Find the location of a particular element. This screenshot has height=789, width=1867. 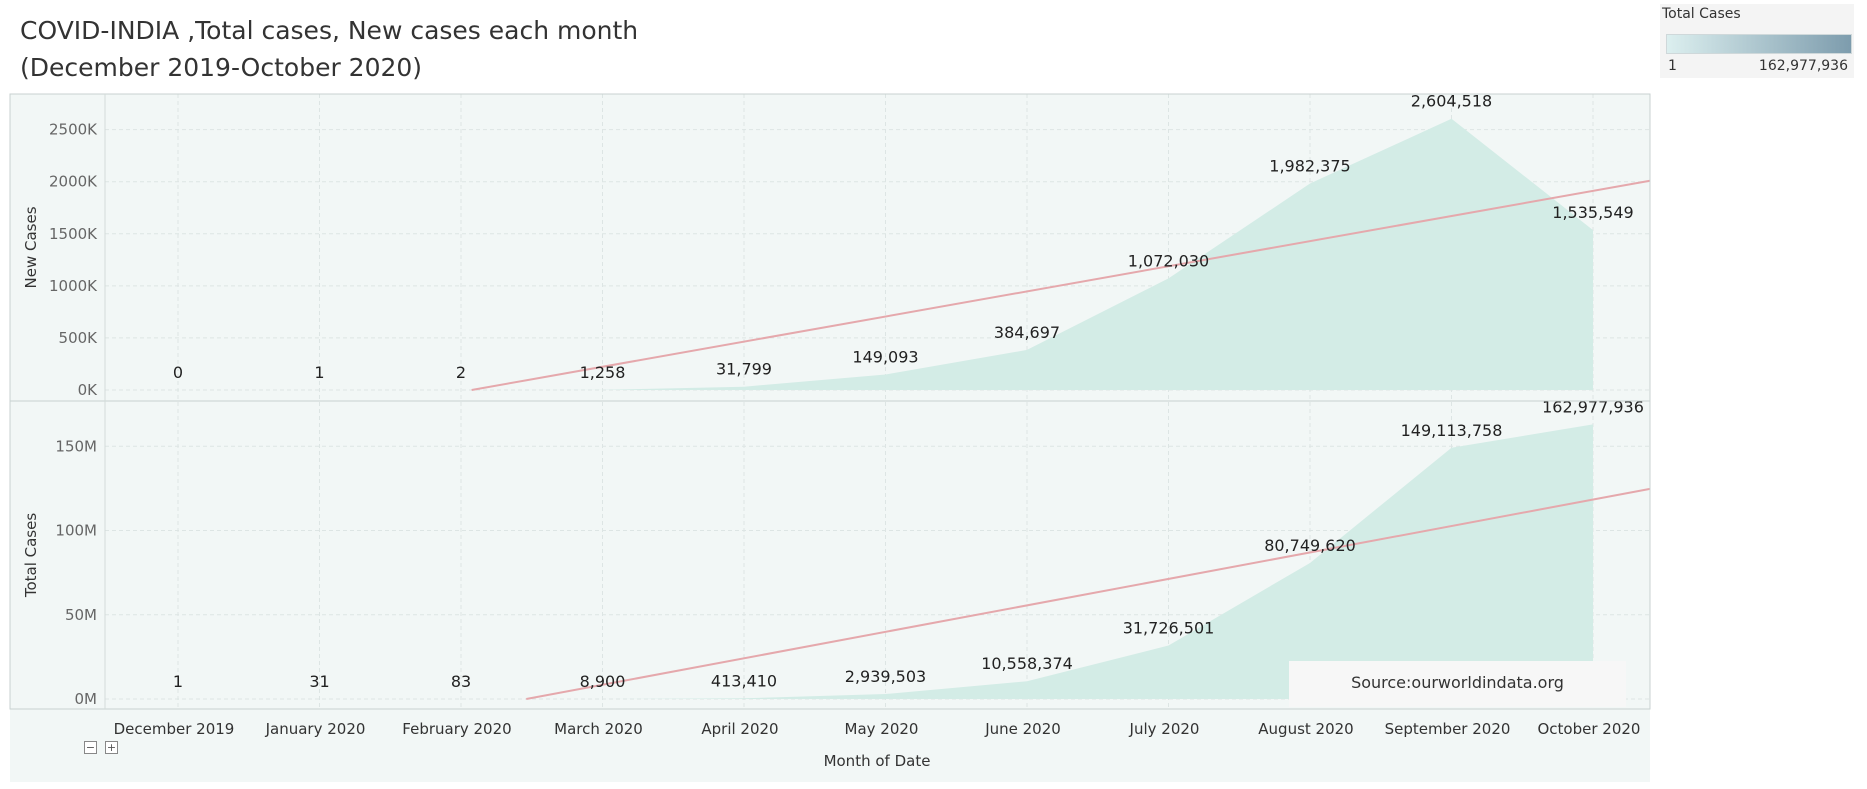

legend-gradient-bar is located at coordinates (1759, 44).